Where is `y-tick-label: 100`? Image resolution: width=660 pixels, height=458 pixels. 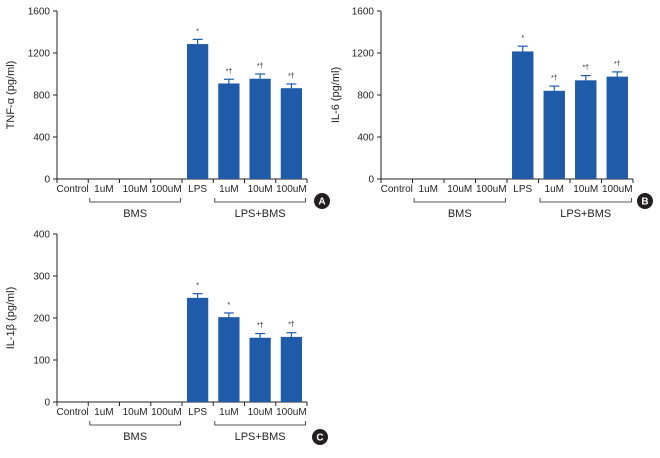 y-tick-label: 100 is located at coordinates (41, 361).